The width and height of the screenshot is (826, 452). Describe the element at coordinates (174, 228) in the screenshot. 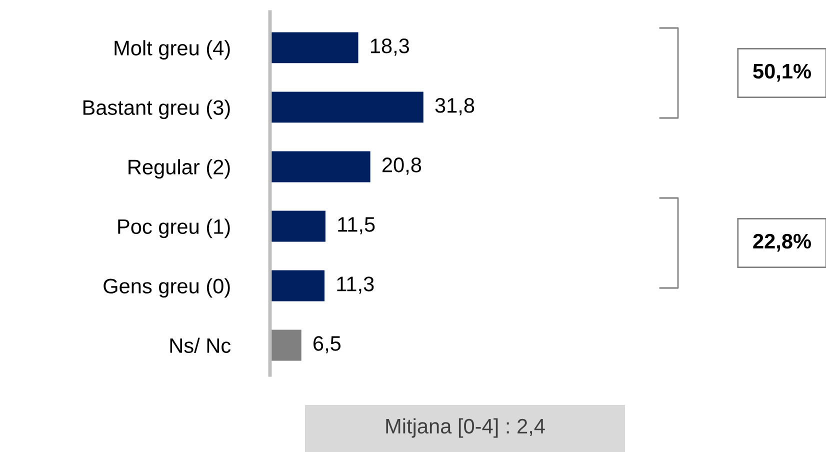

I see `y-tick-label: Poc greu (1)` at that location.